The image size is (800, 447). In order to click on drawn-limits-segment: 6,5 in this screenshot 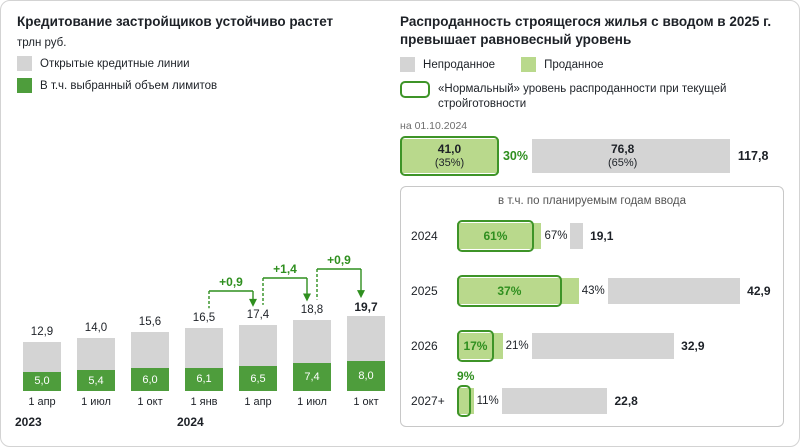, I will do `click(258, 378)`.